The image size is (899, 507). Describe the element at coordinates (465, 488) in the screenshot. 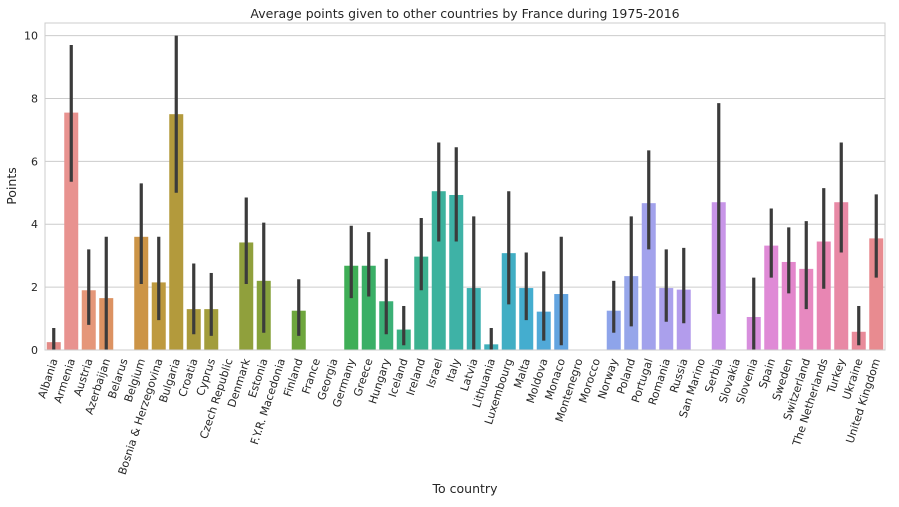

I see `x-axis-label: To country` at that location.